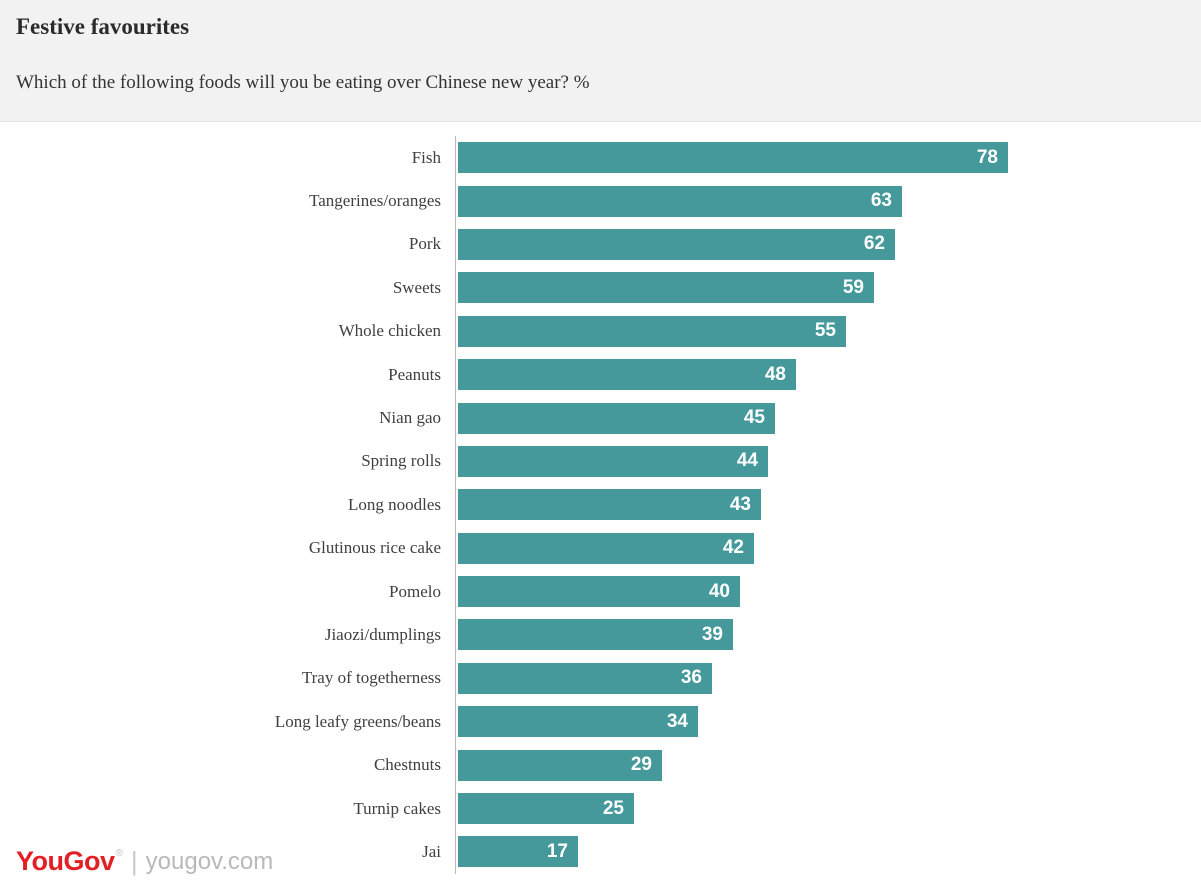 The height and width of the screenshot is (891, 1201). I want to click on bar-cell: 42, so click(828, 548).